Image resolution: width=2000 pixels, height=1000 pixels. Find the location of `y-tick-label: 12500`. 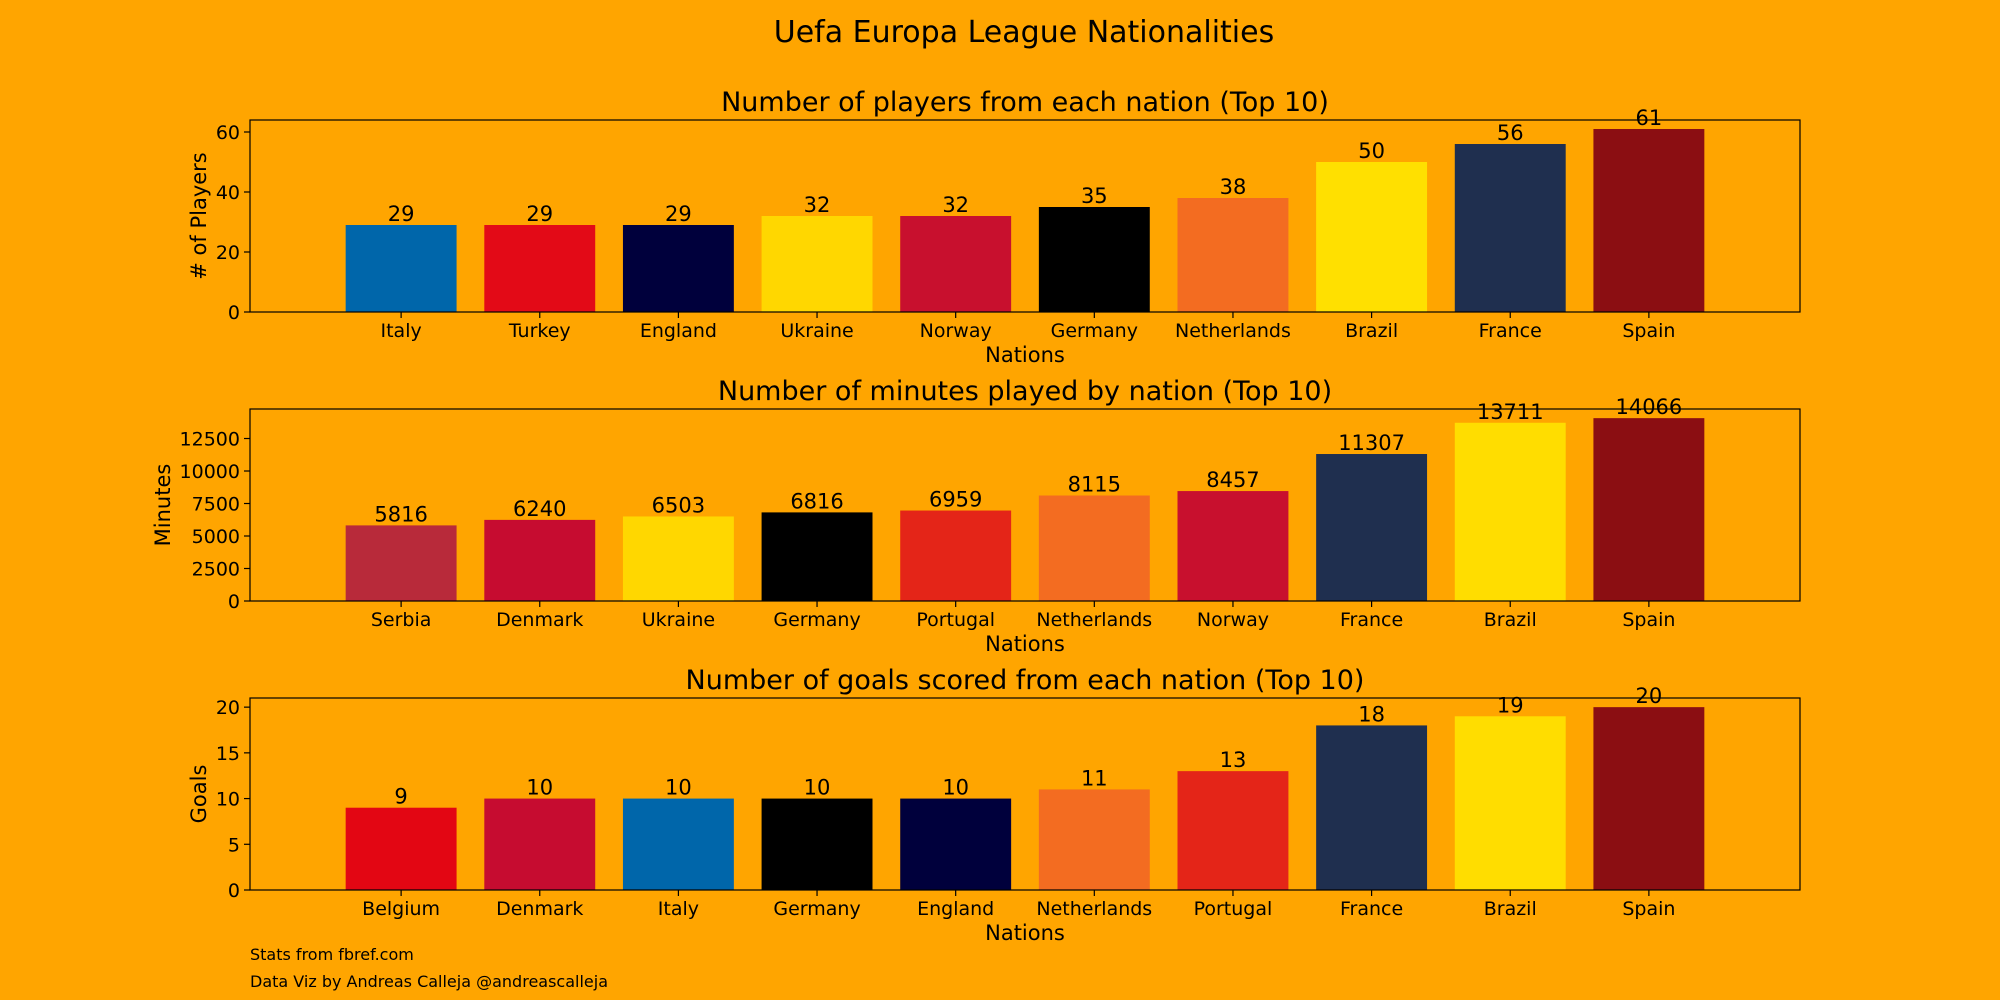

y-tick-label: 12500 is located at coordinates (210, 440).